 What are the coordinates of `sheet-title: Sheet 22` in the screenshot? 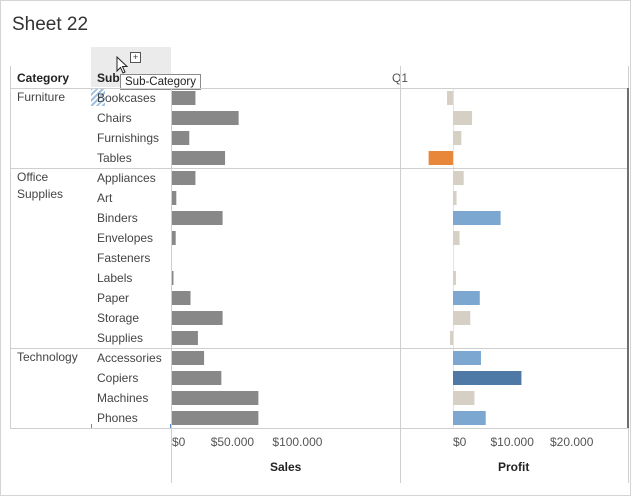 It's located at (50, 24).